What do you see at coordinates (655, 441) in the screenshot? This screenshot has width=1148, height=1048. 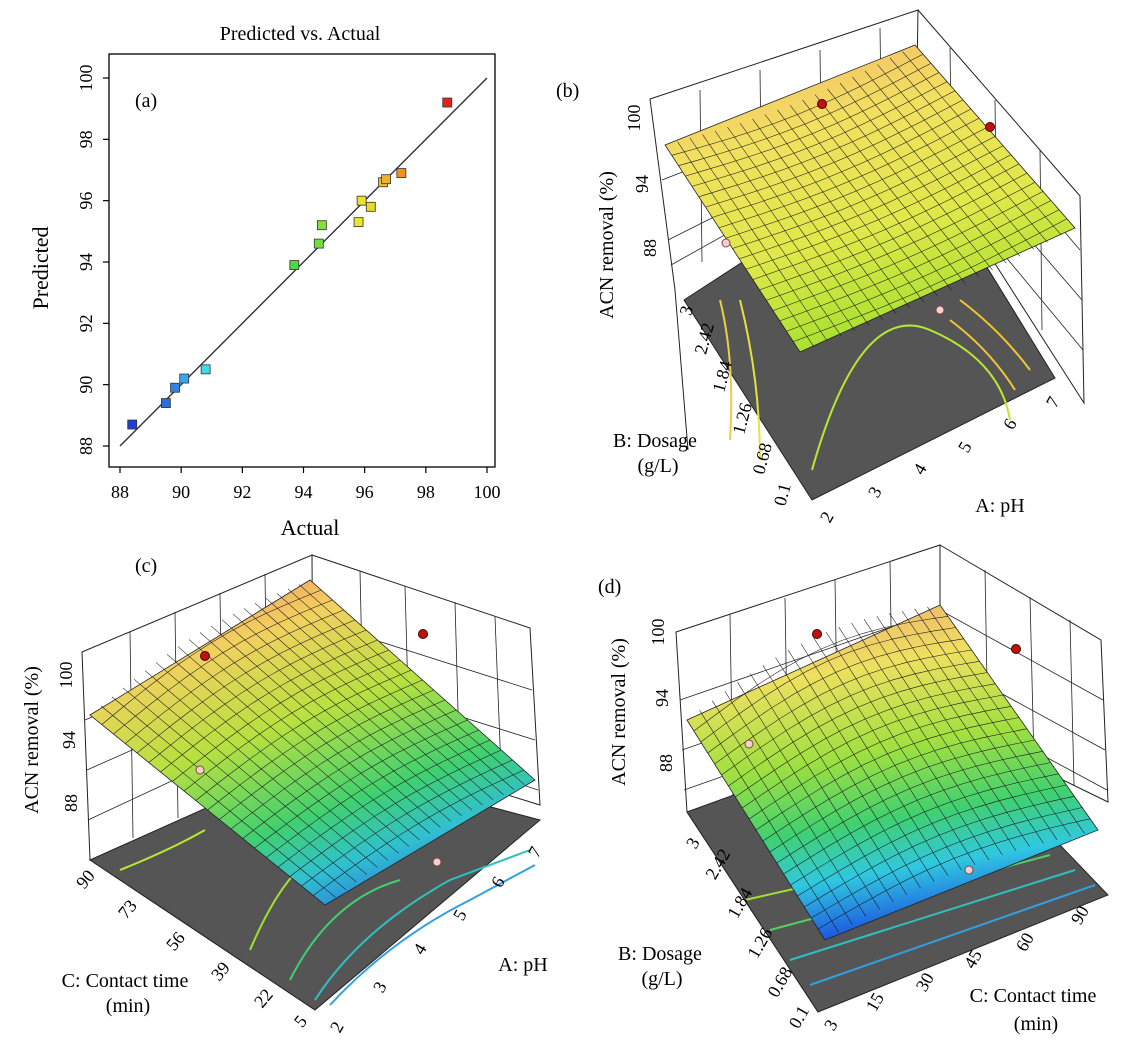 I see `panel-b-ylabel-line1: B: Dosage` at bounding box center [655, 441].